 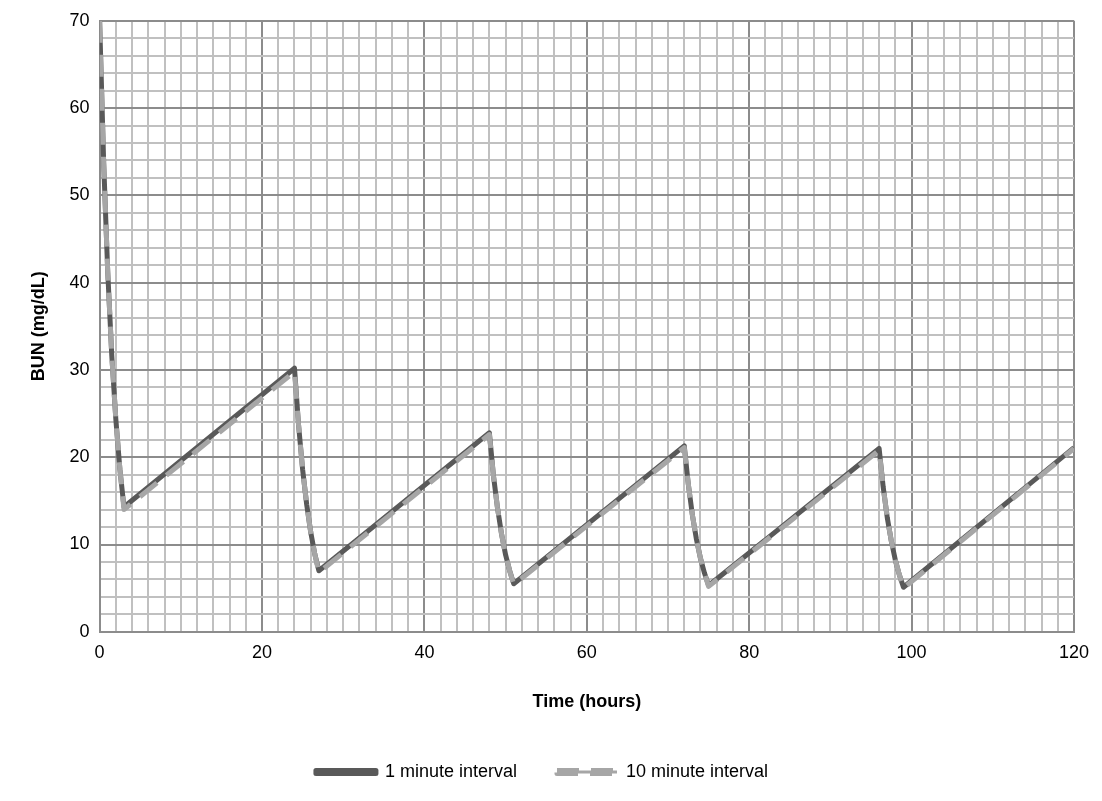 I want to click on y-tick-label: 30, so click(x=79, y=368).